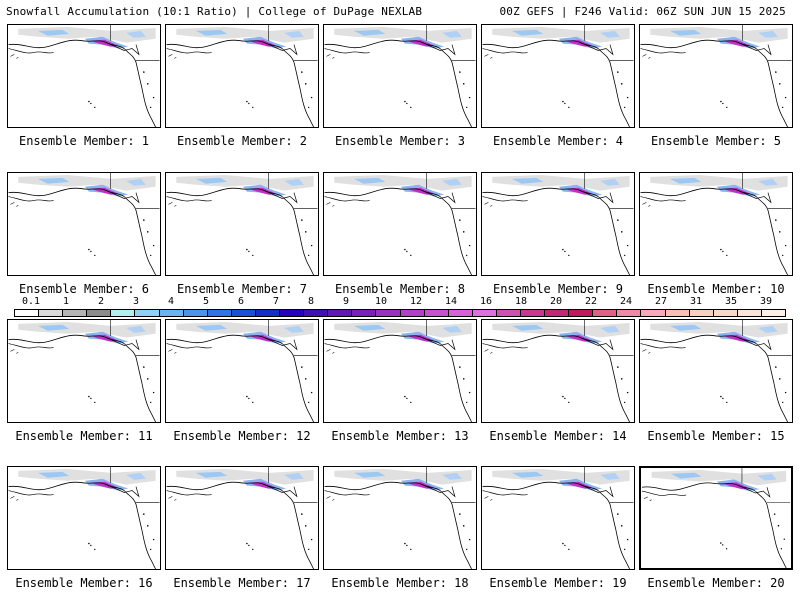 This screenshot has height=600, width=800. What do you see at coordinates (716, 583) in the screenshot?
I see `ensemble-member-label: Ensemble Member: 20` at bounding box center [716, 583].